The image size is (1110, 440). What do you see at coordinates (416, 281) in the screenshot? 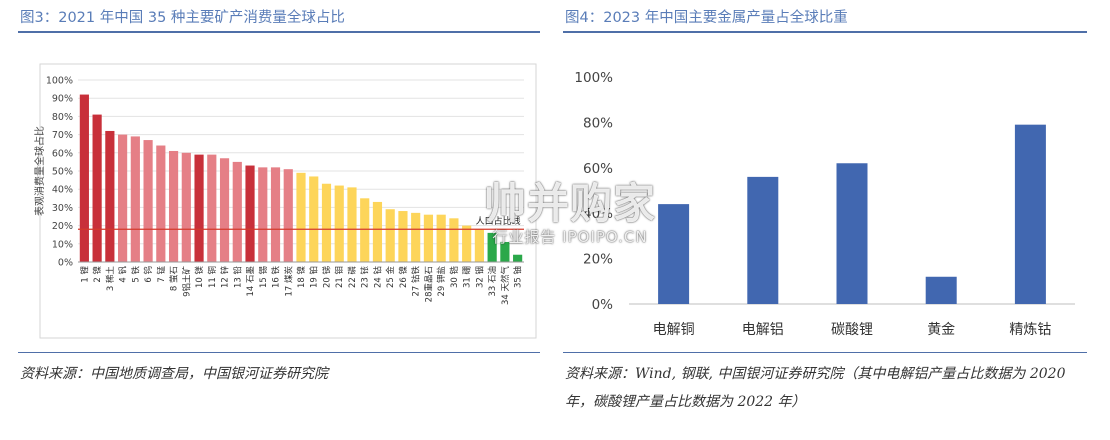
I see `x-category-label: 27 钴铁` at bounding box center [416, 281].